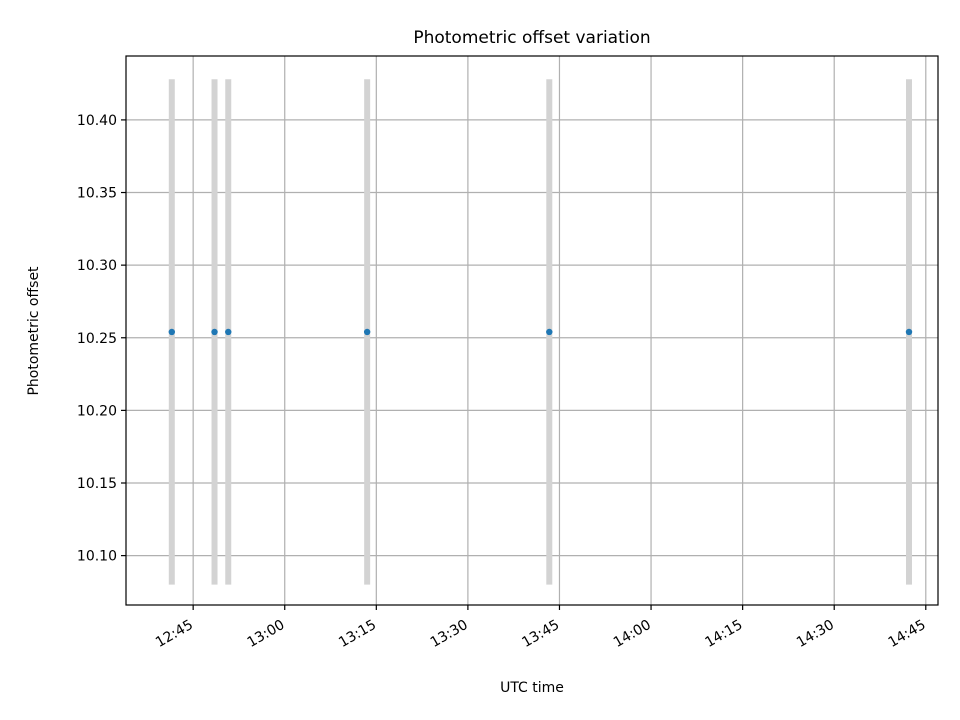  I want to click on y-tick-label: 10.40, so click(97, 121).